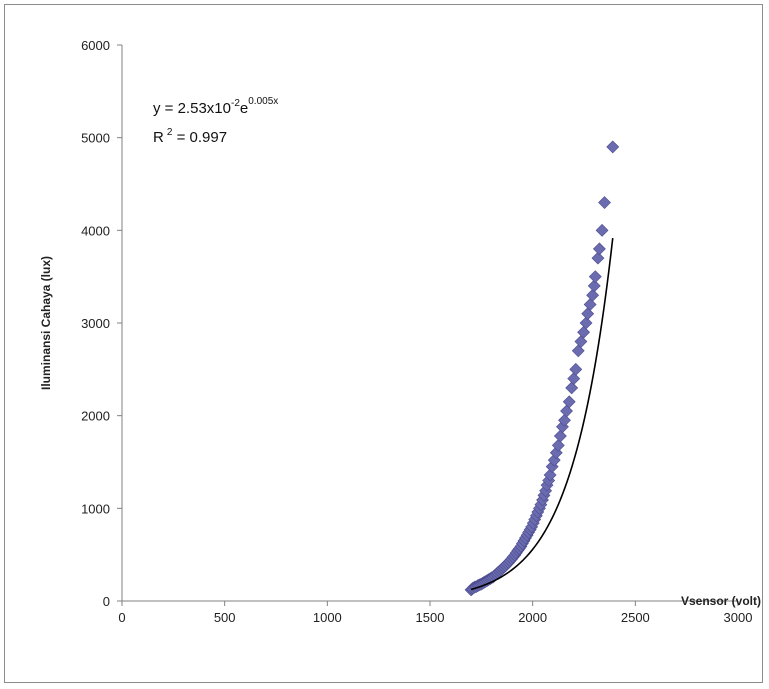 The image size is (769, 689). I want to click on y-tick-label: 5000, so click(95, 138).